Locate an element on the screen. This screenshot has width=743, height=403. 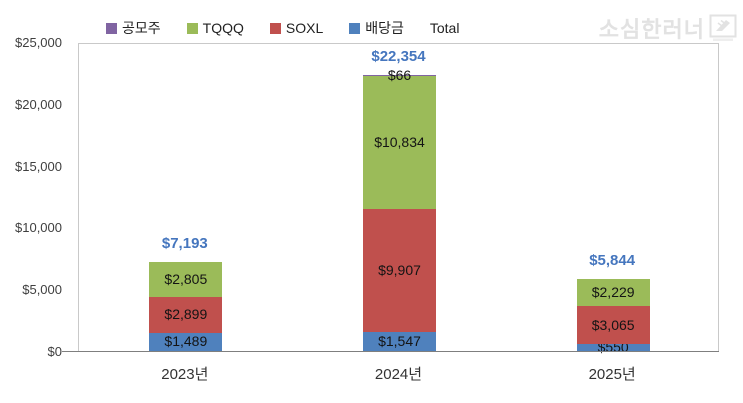
segment-value-label: $9,907 is located at coordinates (399, 270).